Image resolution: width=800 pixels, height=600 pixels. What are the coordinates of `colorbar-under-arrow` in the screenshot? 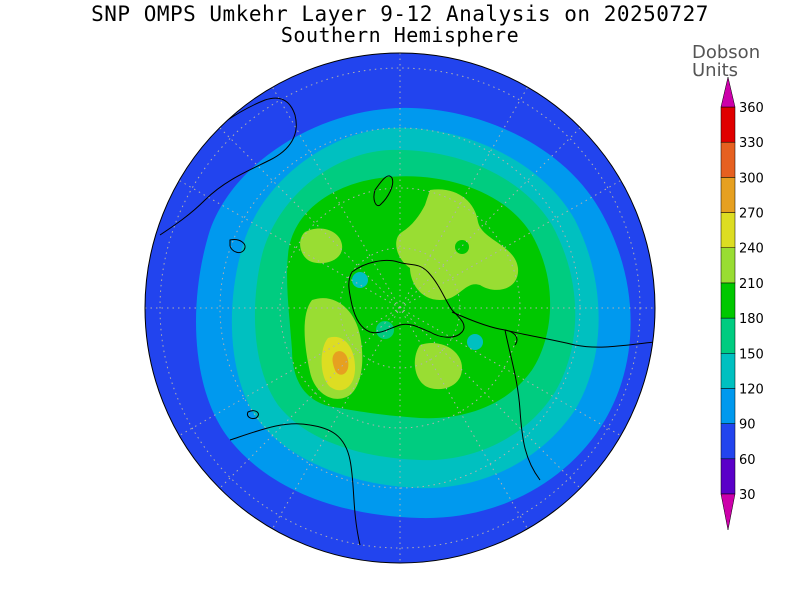 It's located at (728, 512).